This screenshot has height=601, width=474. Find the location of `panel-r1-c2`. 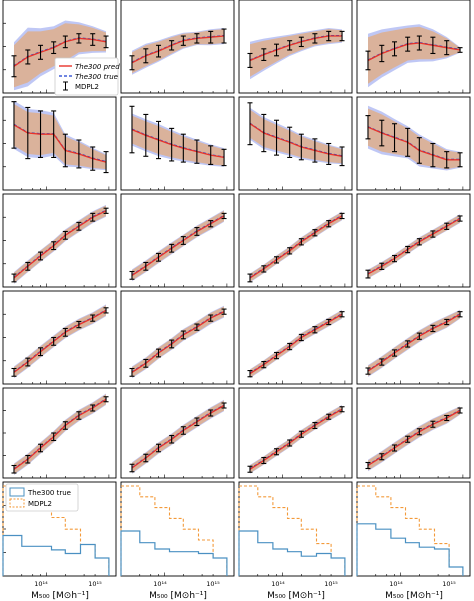

panel-r1-c2 is located at coordinates (295, 143).